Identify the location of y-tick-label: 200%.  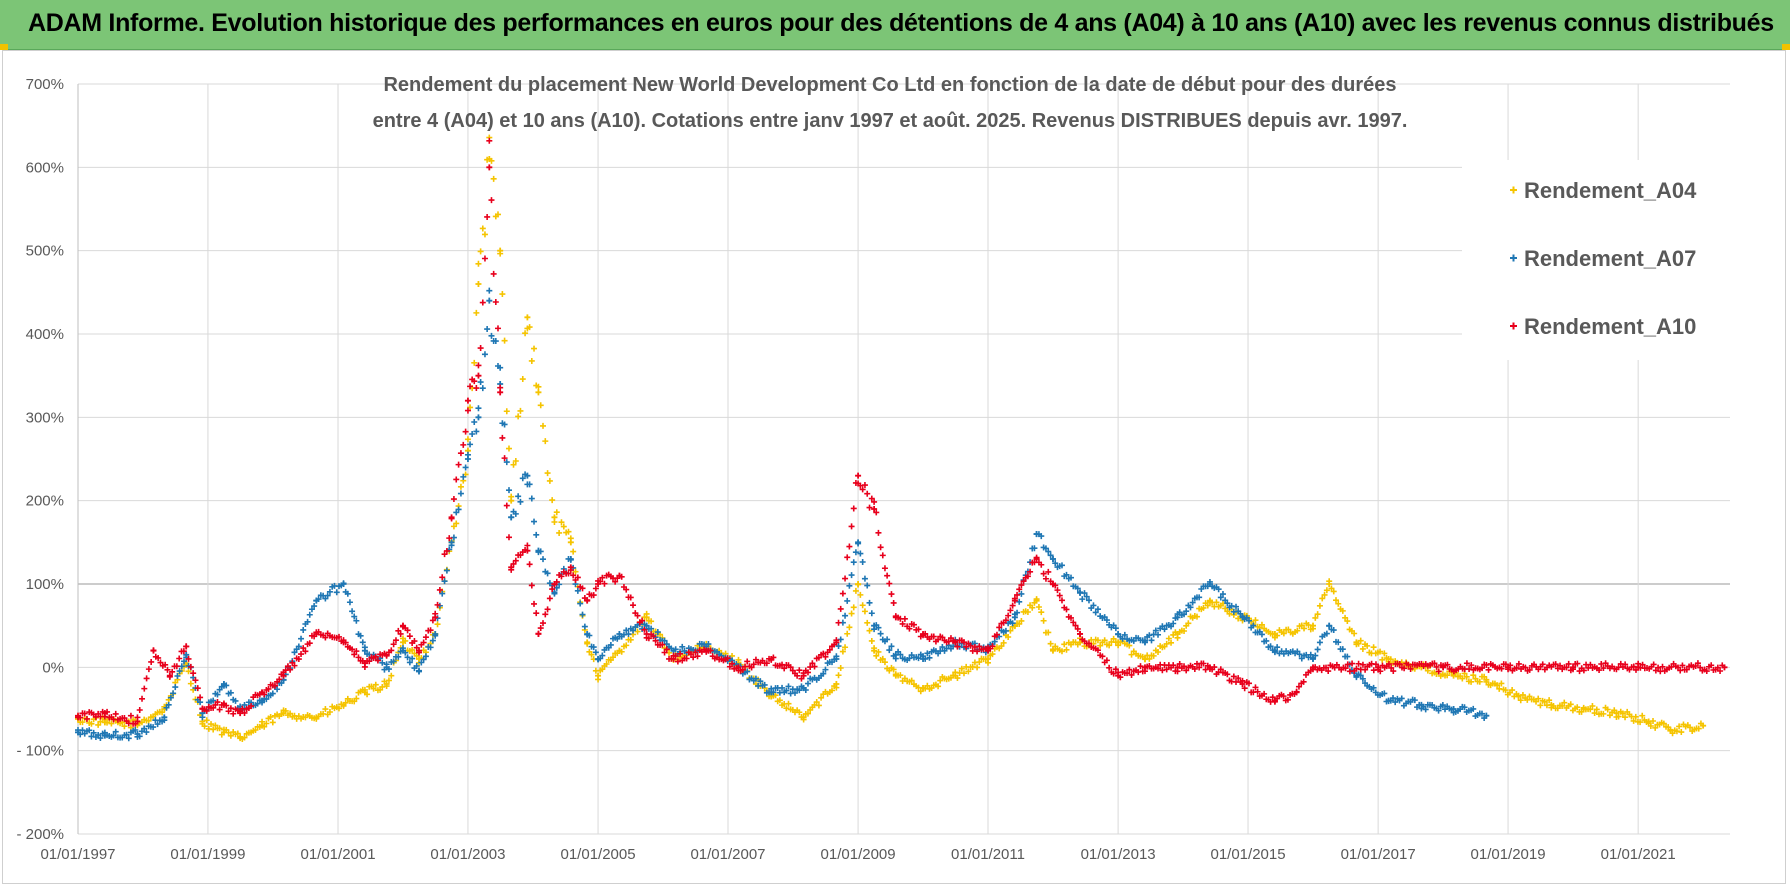
(45, 501).